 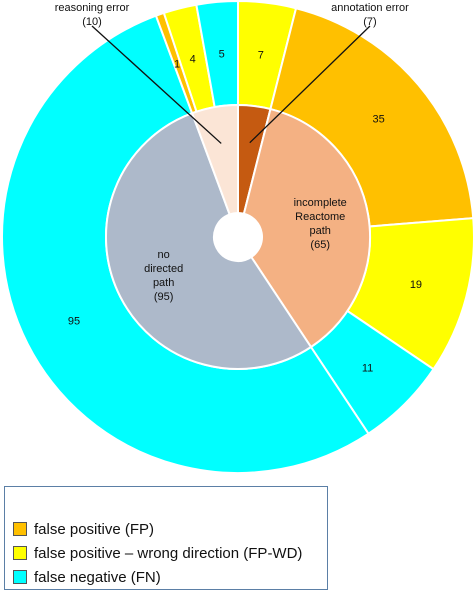 I want to click on legend-swatch-fn, so click(x=20, y=577).